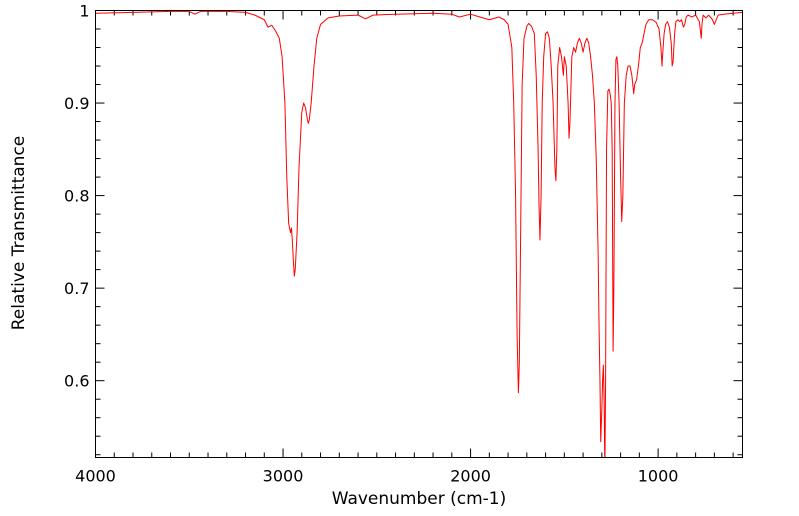 This screenshot has height=516, width=799. Describe the element at coordinates (95, 476) in the screenshot. I see `x-tick-label: 4000` at that location.